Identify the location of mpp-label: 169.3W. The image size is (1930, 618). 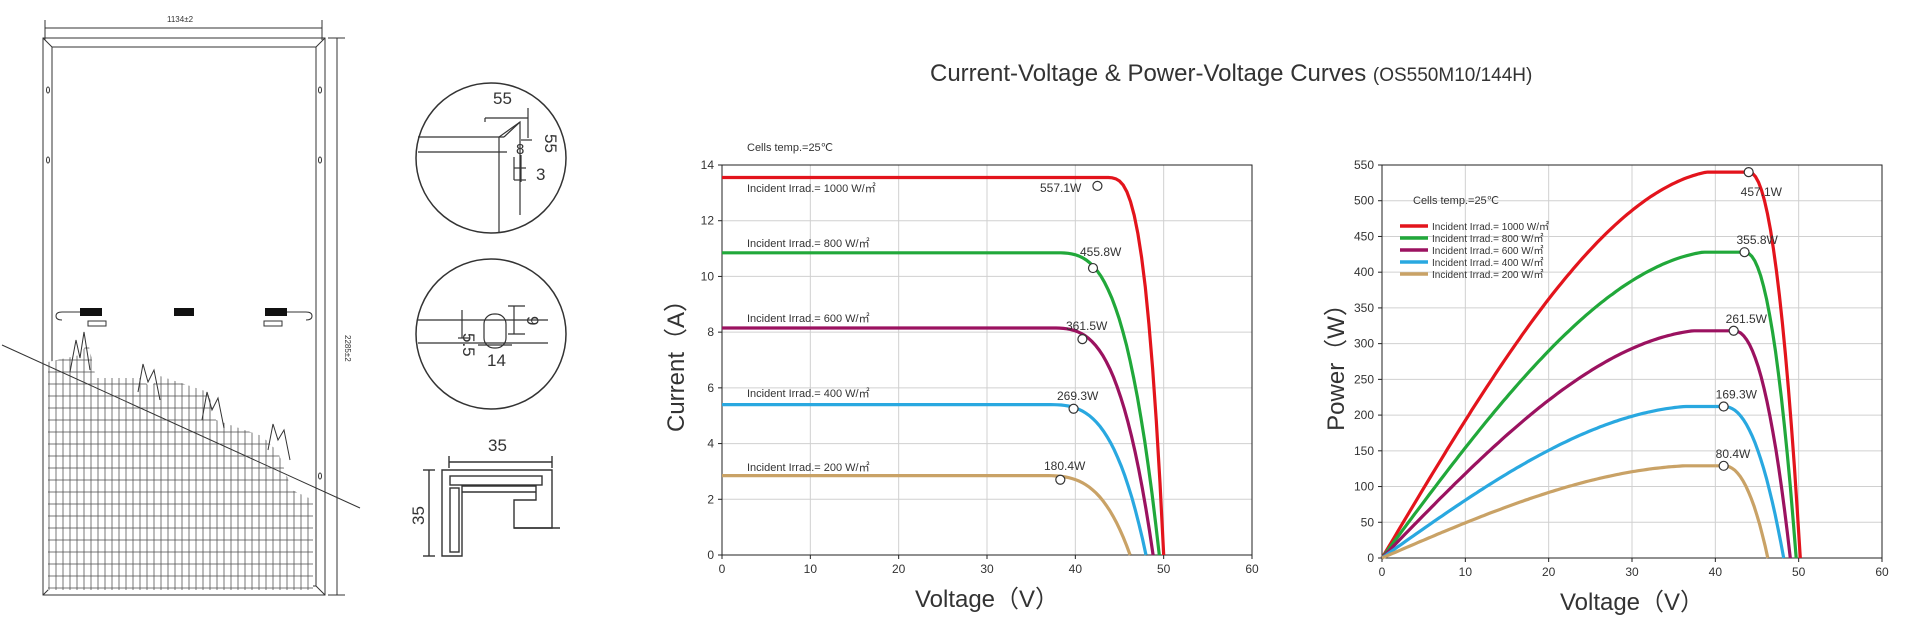
(1737, 395).